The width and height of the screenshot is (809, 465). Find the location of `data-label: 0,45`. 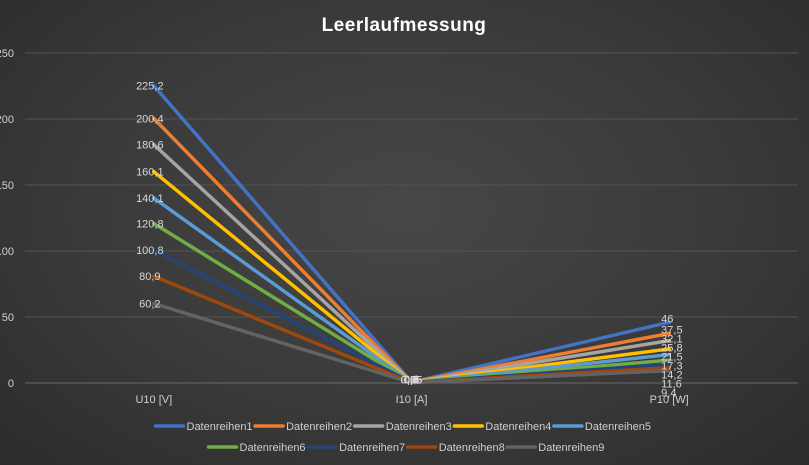

data-label: 0,45 is located at coordinates (411, 380).